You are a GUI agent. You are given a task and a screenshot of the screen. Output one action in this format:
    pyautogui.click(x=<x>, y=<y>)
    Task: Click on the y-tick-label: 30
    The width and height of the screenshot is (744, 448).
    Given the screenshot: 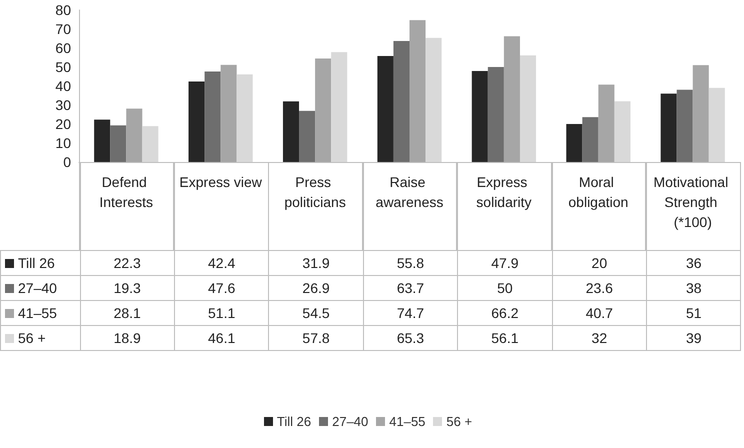 What is the action you would take?
    pyautogui.click(x=63, y=105)
    